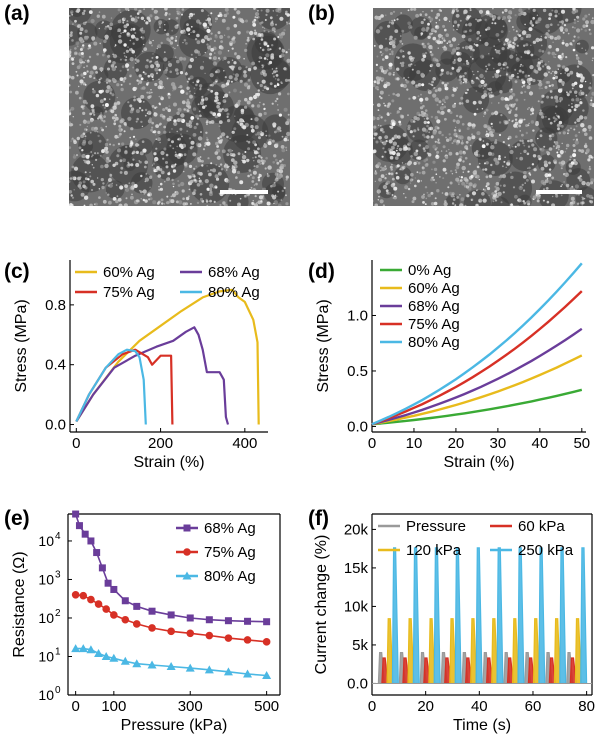 The image size is (600, 735). Describe the element at coordinates (234, 272) in the screenshot. I see `legend-label: 68% Ag` at that location.